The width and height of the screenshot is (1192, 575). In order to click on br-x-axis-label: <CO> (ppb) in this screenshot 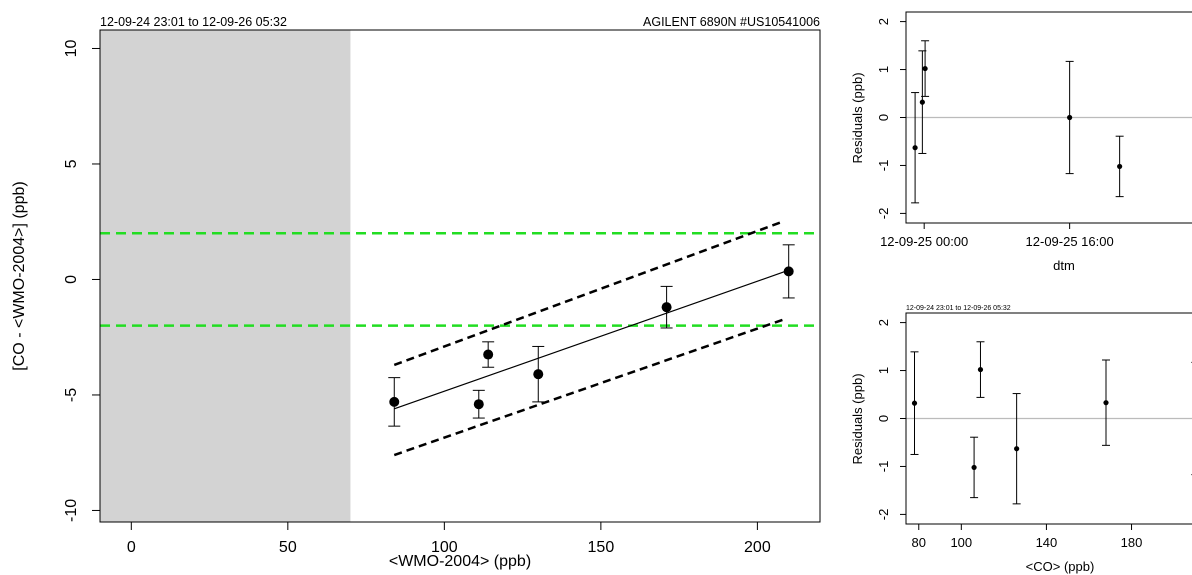, I will do `click(1060, 566)`.